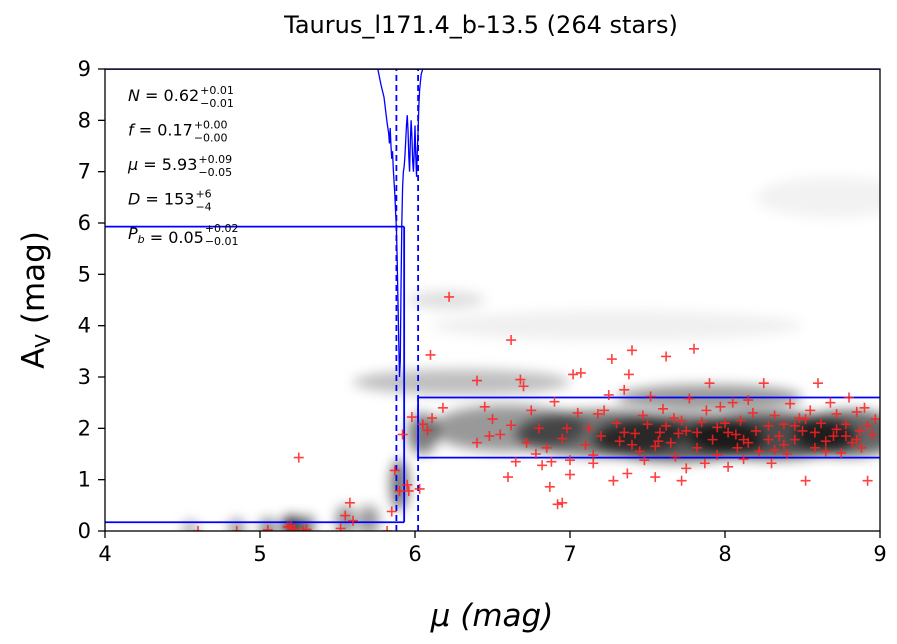 The image size is (897, 644). What do you see at coordinates (43, 341) in the screenshot?
I see `y-axis-label-sub: V` at bounding box center [43, 341].